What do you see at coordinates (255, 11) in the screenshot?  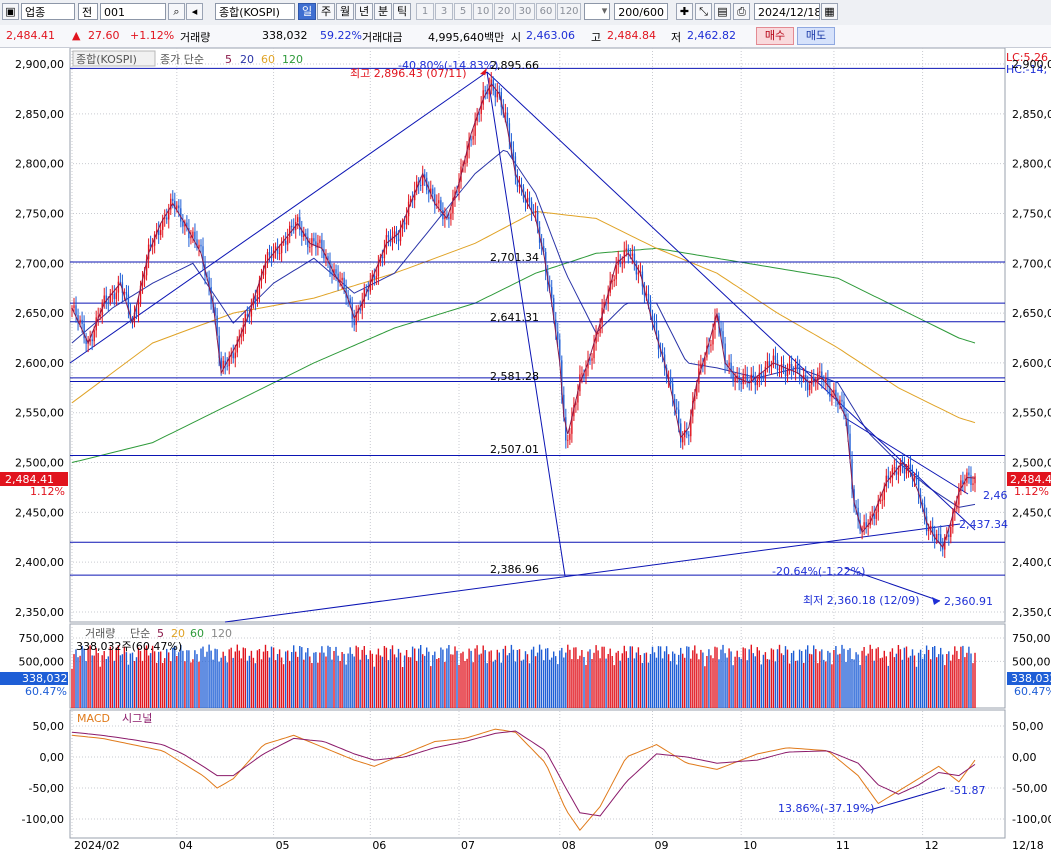 I see `name-field: 종합(KOSPI)` at bounding box center [255, 11].